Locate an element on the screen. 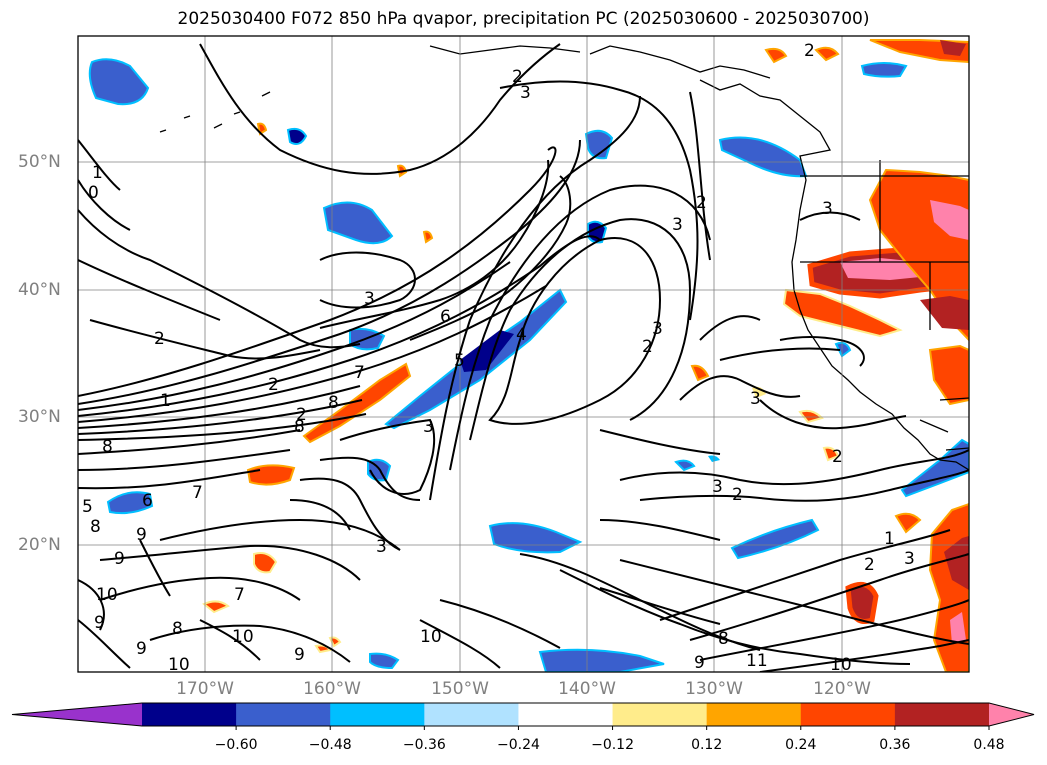  lat-label-40n: 40°N is located at coordinates (39, 290).